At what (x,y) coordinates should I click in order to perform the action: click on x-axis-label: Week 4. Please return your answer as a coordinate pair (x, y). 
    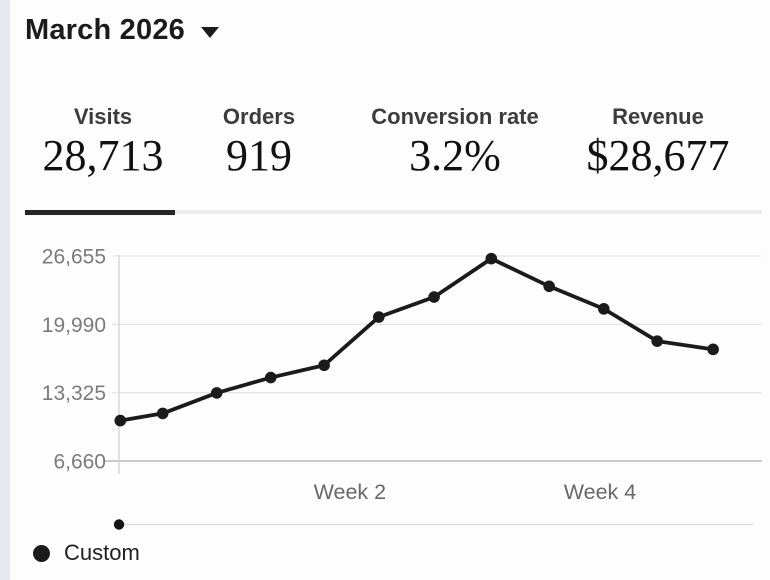
    Looking at the image, I should click on (600, 492).